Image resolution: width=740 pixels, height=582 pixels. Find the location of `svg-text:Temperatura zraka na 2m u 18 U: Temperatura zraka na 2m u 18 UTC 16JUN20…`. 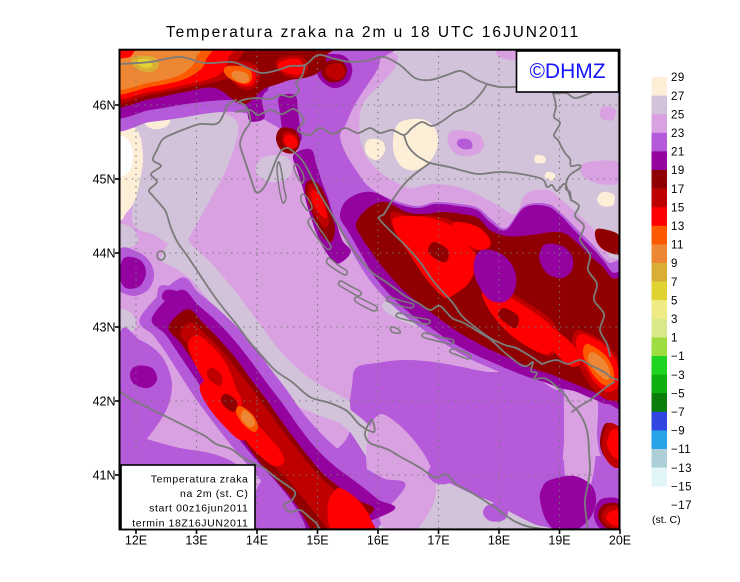

svg-text:Temperatura zraka na 2m u 18 U: Temperatura zraka na 2m u 18 UTC 16JUN20… is located at coordinates (373, 32).